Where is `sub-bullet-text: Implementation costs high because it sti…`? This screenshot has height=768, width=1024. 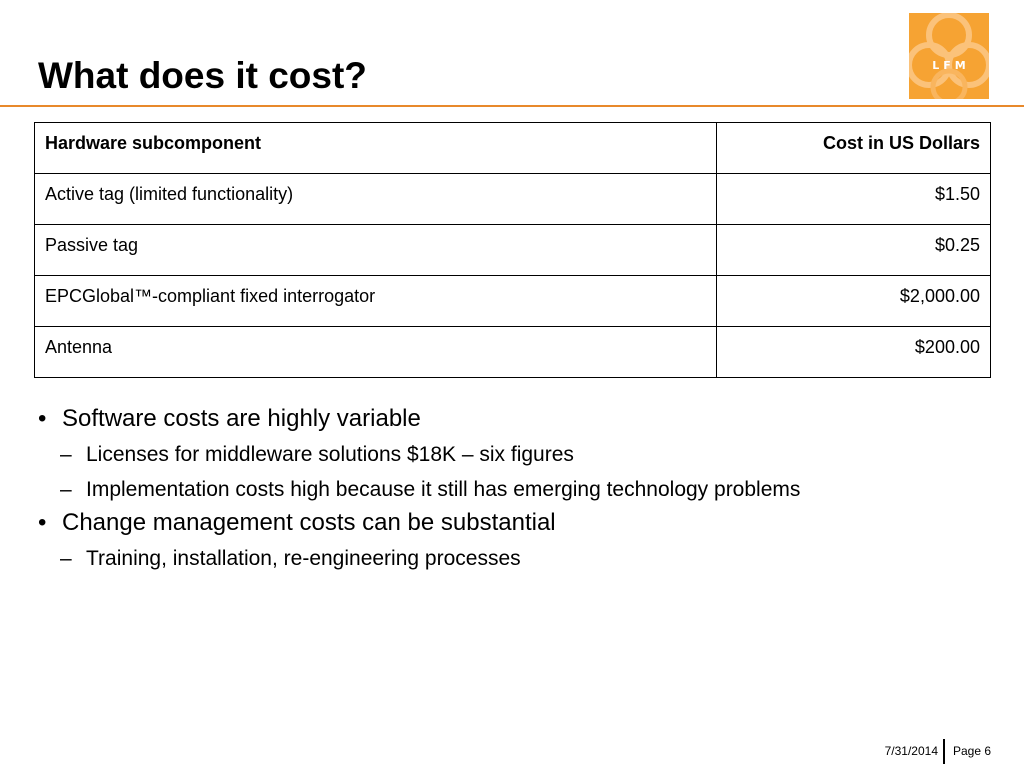 sub-bullet-text: Implementation costs high because it sti… is located at coordinates (443, 489).